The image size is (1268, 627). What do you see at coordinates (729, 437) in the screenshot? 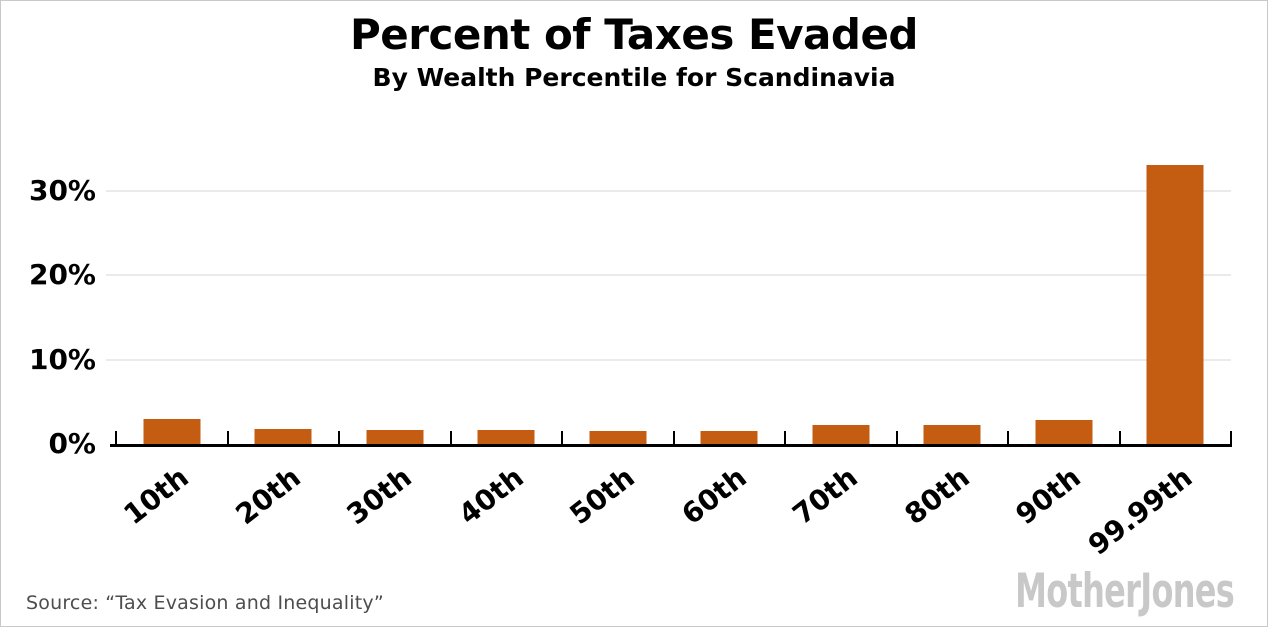
I see `bar-60th` at bounding box center [729, 437].